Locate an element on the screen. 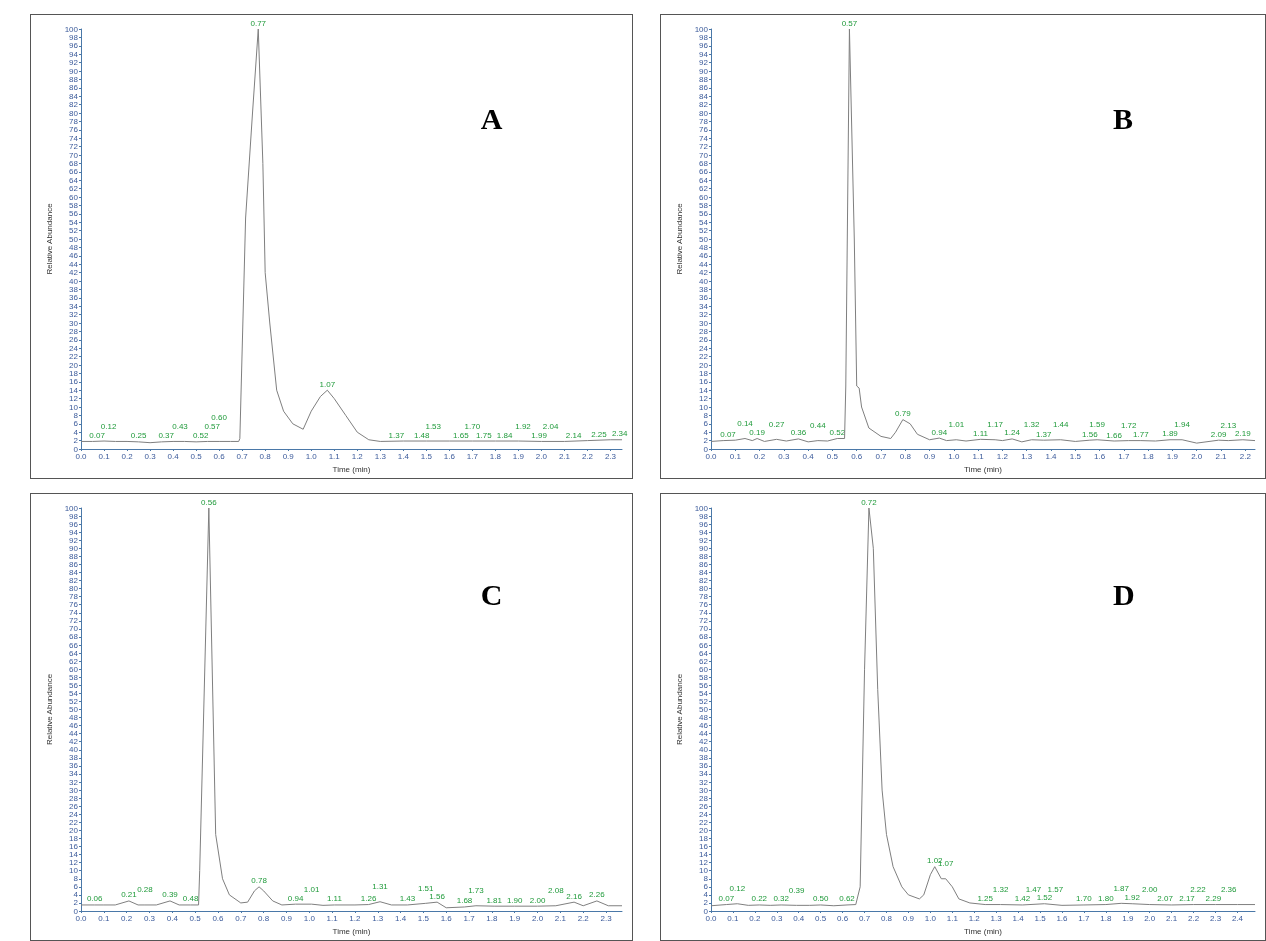 This screenshot has height=941, width=1266. annotation: 2.04 is located at coordinates (550, 426).